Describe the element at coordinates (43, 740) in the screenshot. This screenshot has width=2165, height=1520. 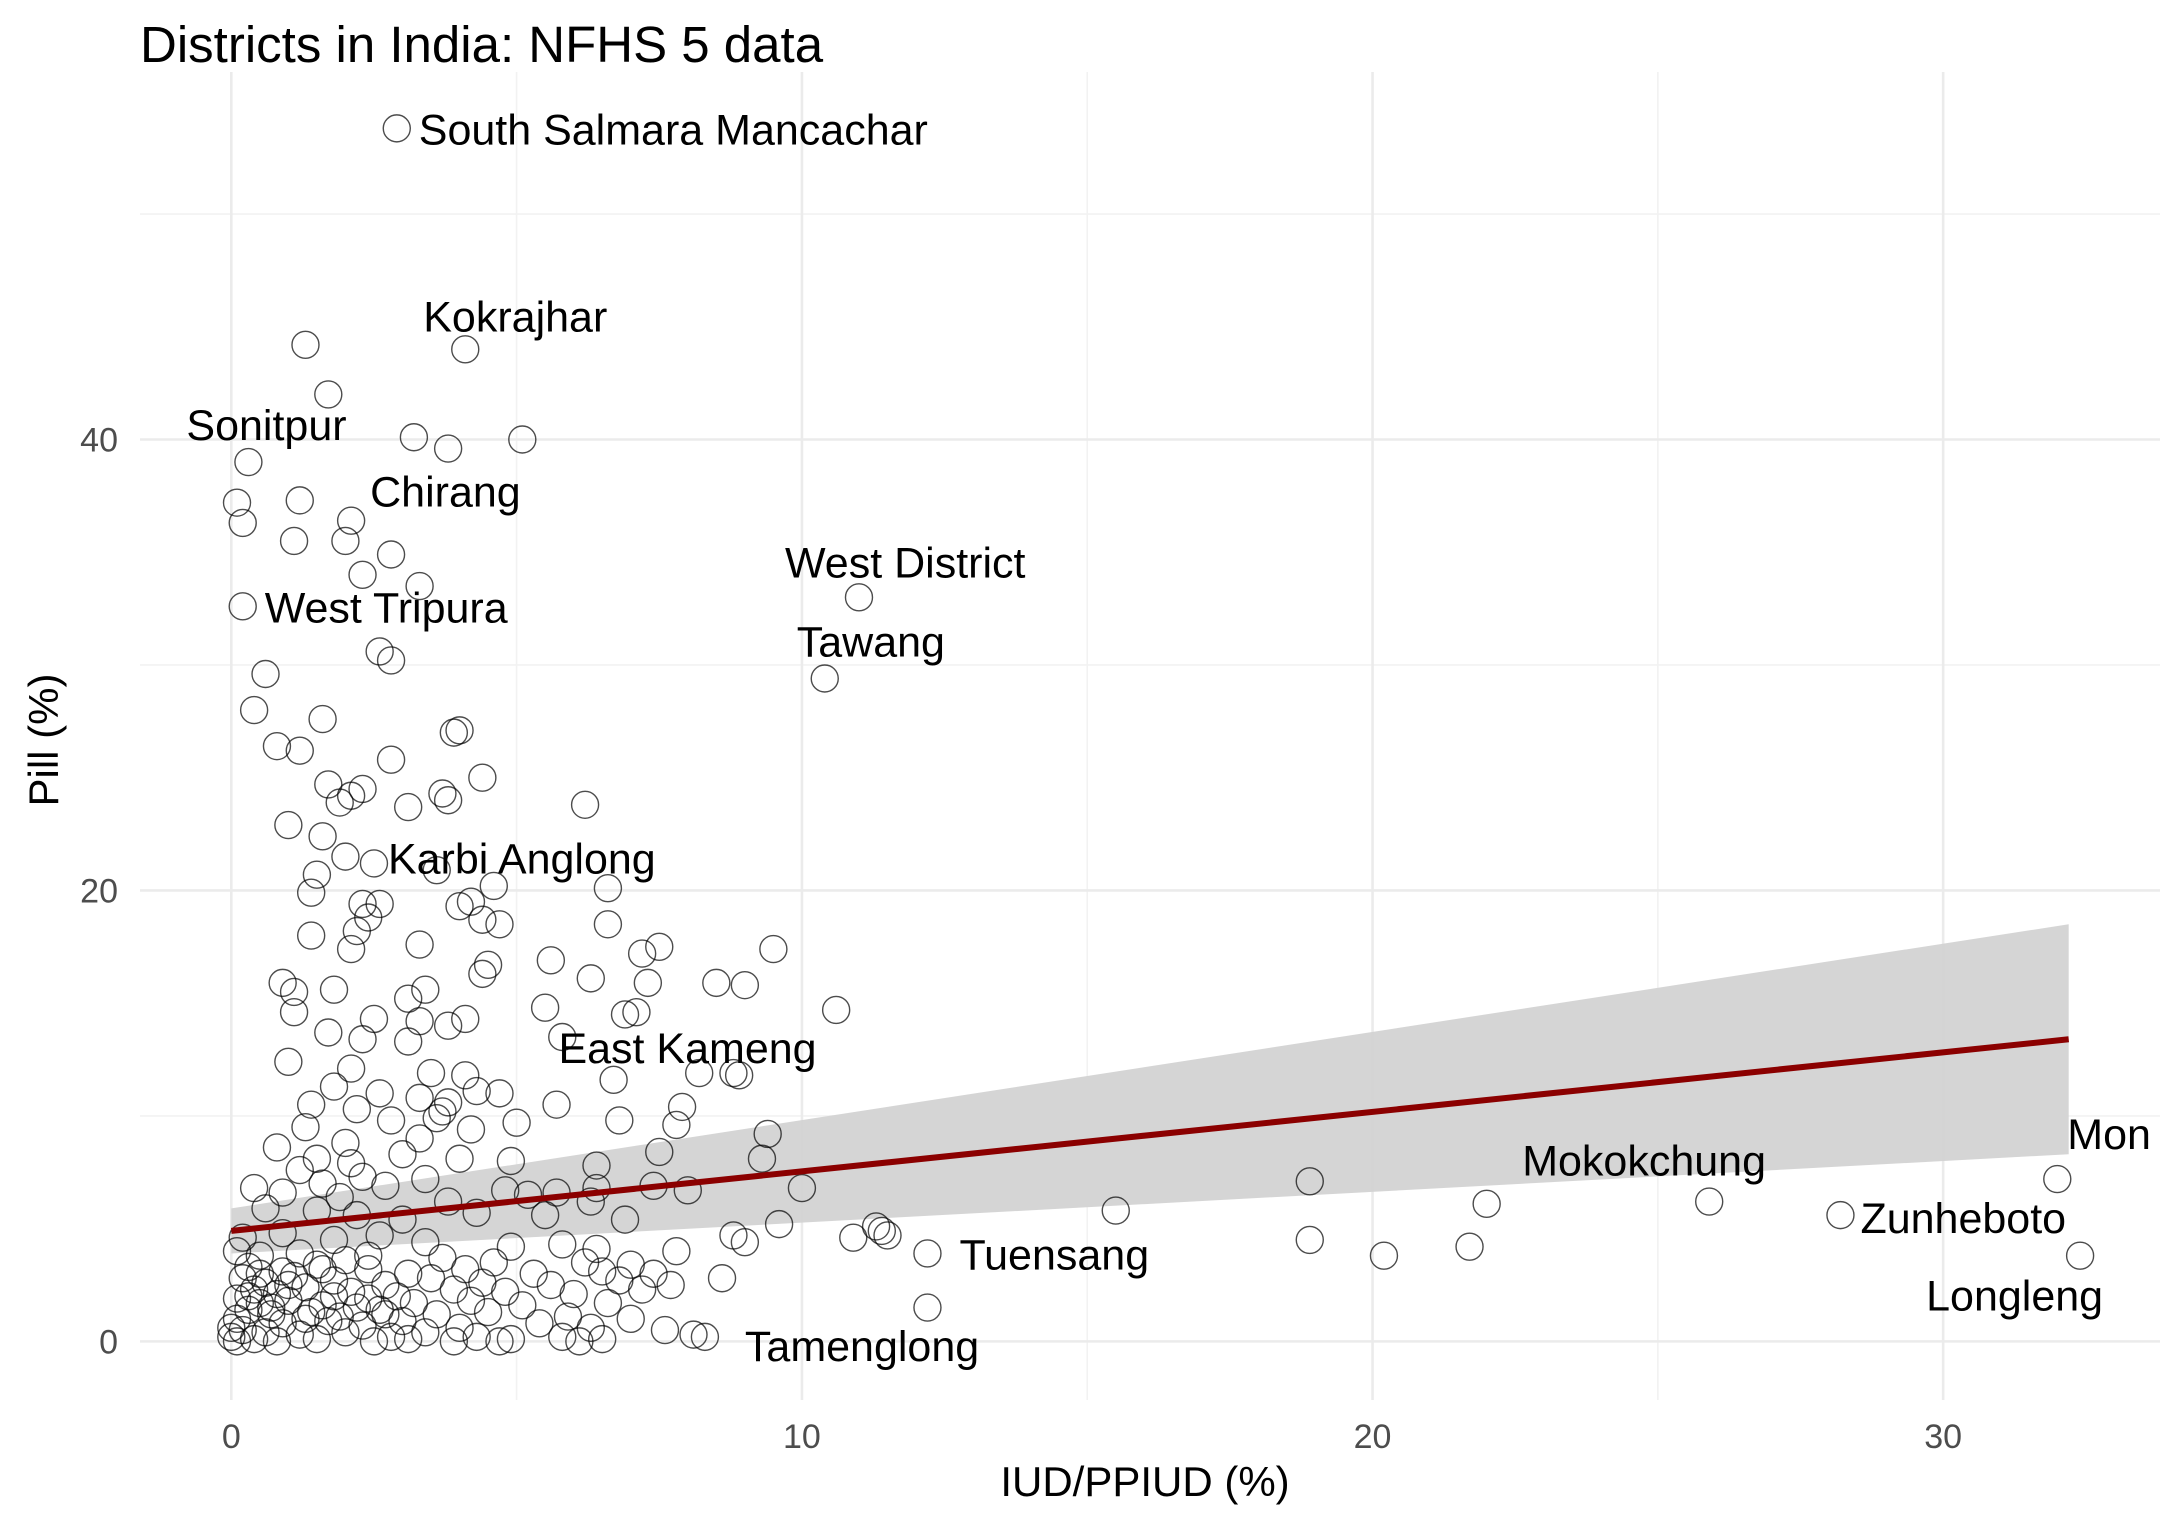
I see `y-axis-title: Pill (%)` at that location.